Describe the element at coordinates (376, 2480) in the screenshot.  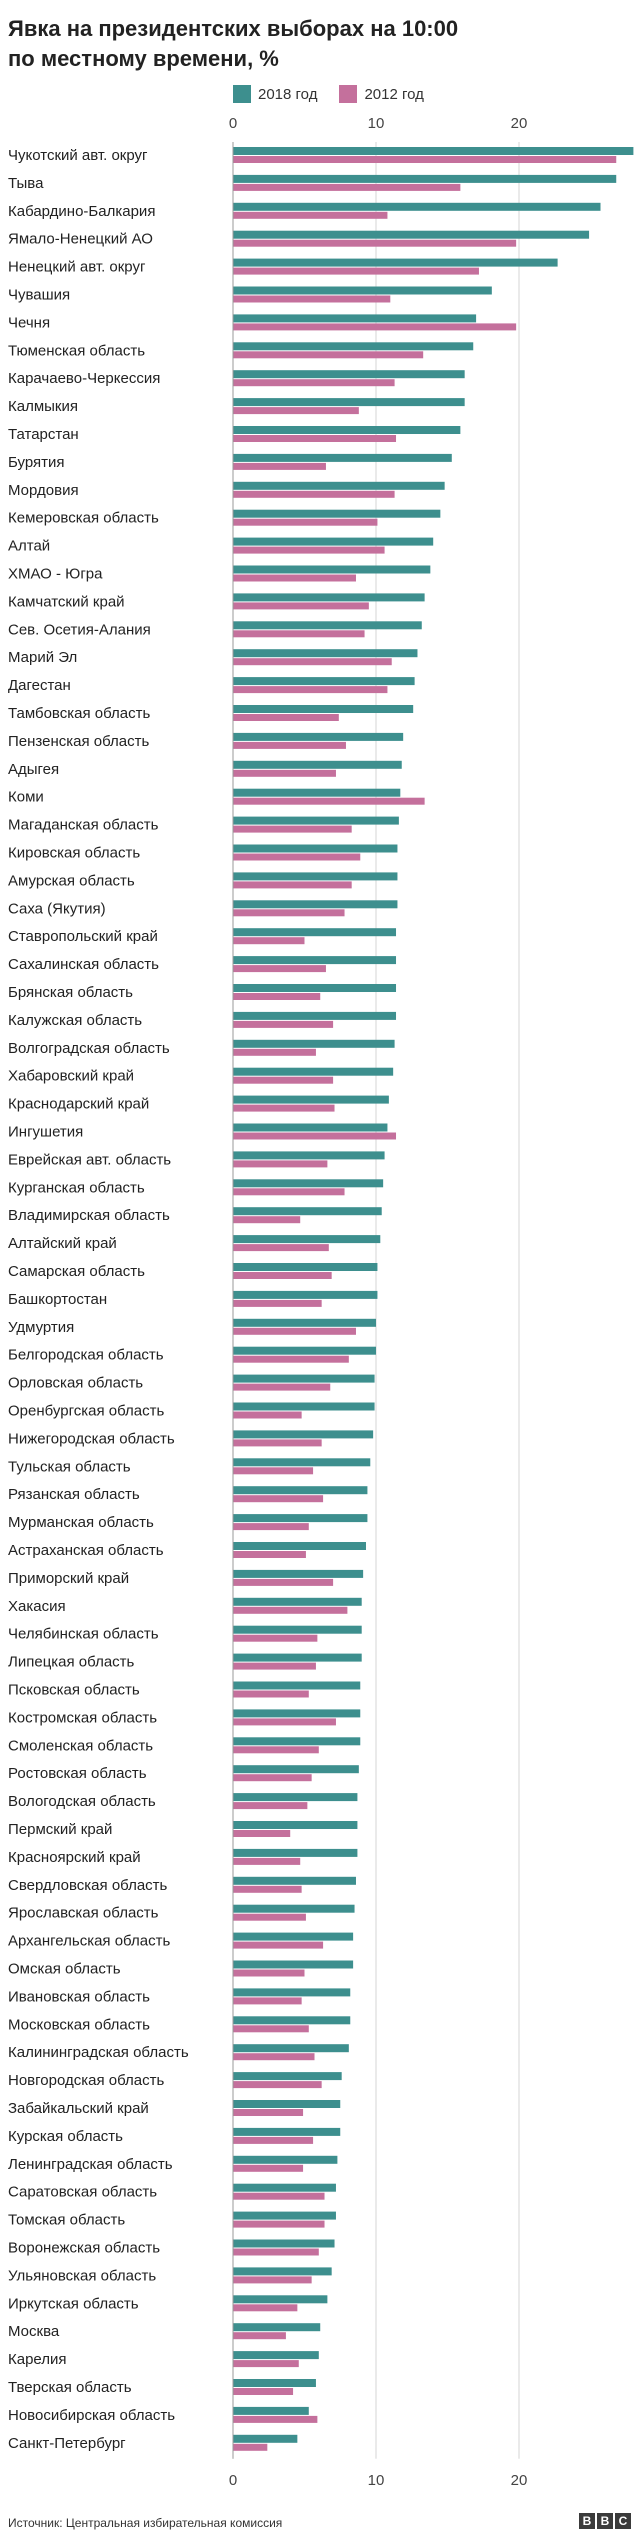
I see `x-tick-label-bottom: 10` at that location.